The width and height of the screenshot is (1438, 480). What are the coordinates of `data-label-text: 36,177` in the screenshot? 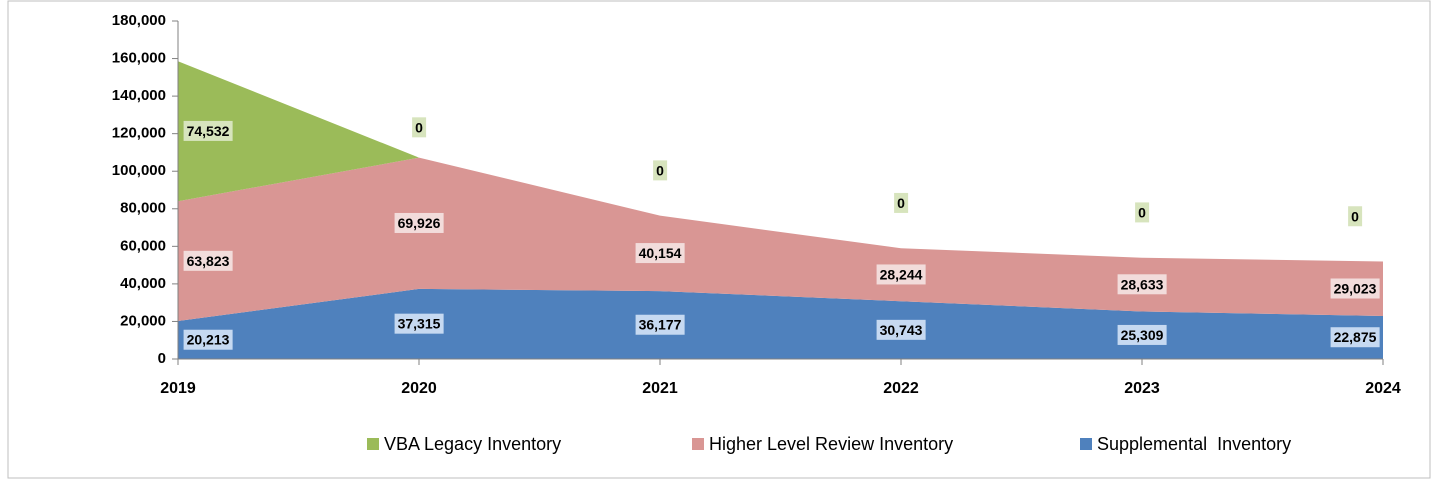 It's located at (660, 325).